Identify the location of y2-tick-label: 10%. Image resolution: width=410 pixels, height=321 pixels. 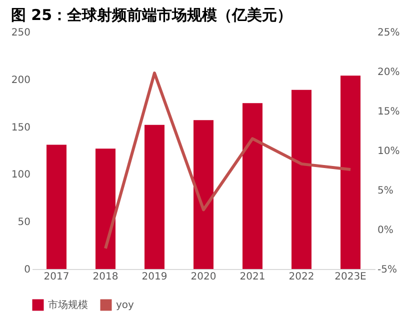
(389, 151).